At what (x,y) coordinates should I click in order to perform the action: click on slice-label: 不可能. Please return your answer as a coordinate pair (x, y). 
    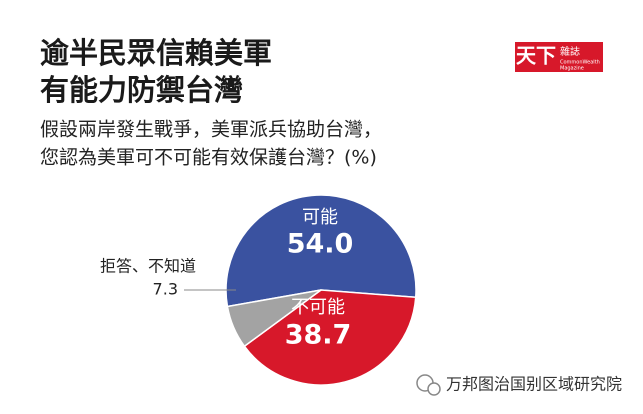
    Looking at the image, I should click on (318, 307).